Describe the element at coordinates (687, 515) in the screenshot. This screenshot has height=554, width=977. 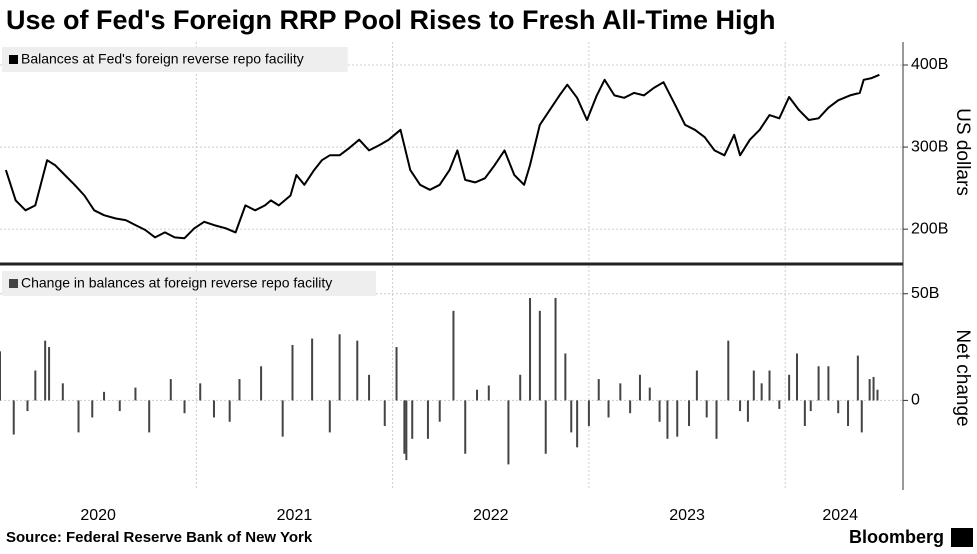
I see `x-tick-label: 2023` at that location.